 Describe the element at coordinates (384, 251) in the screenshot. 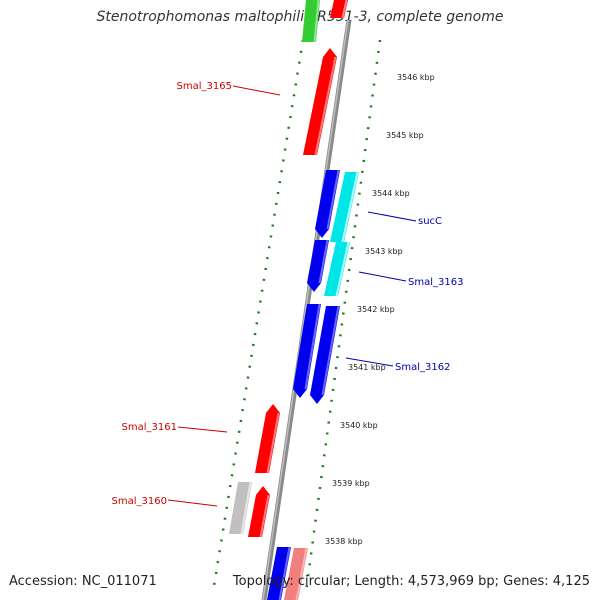

I see `ruler-tick-label: 3543 kbp` at that location.